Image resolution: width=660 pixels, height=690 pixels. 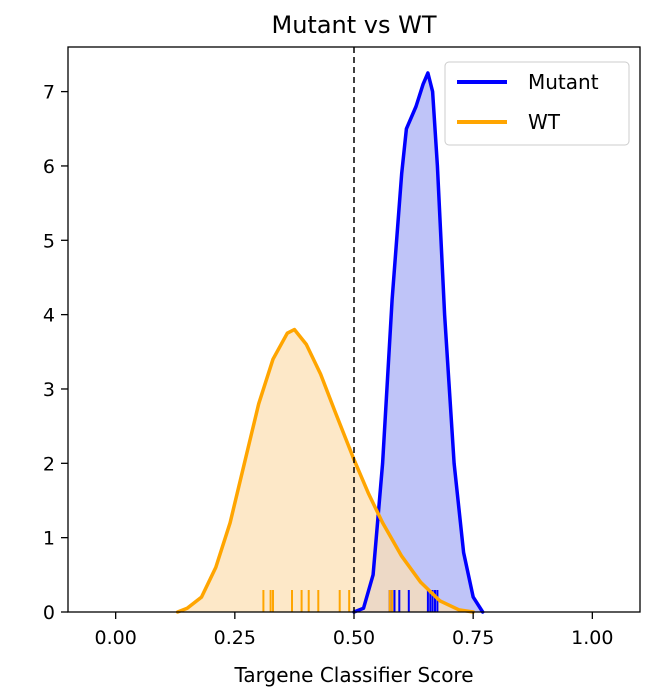 I want to click on legend: Mutant WT, so click(x=537, y=103).